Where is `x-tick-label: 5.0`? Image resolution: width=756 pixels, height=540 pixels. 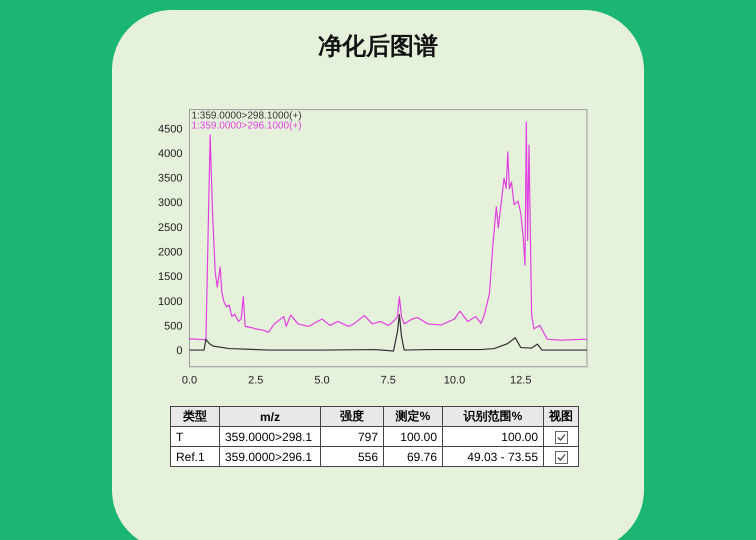
x-tick-label: 5.0 is located at coordinates (322, 380).